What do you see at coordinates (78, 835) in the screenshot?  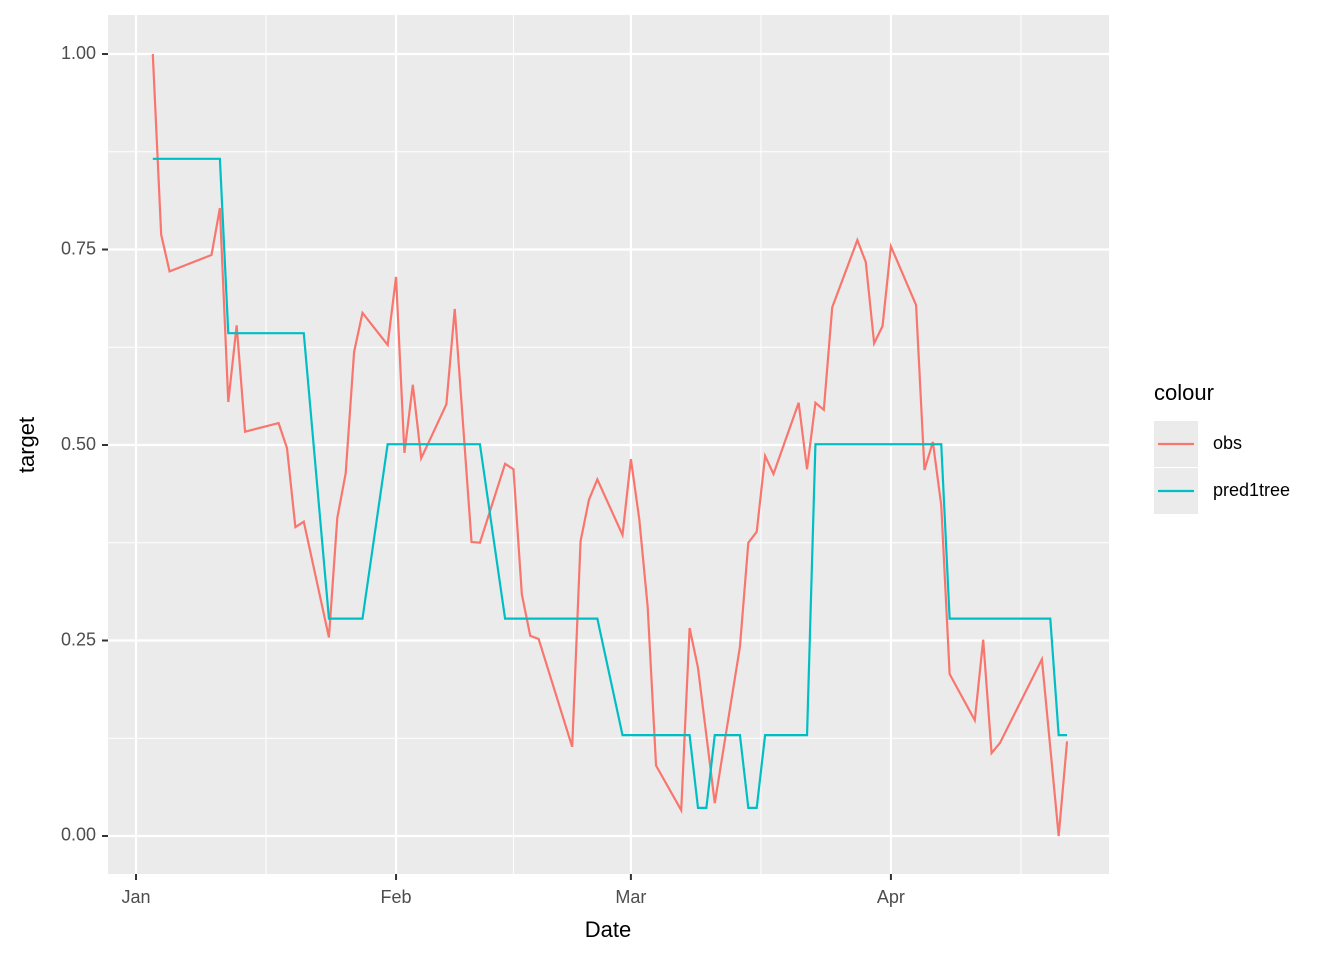 I see `y-tick-label: 0.00` at bounding box center [78, 835].